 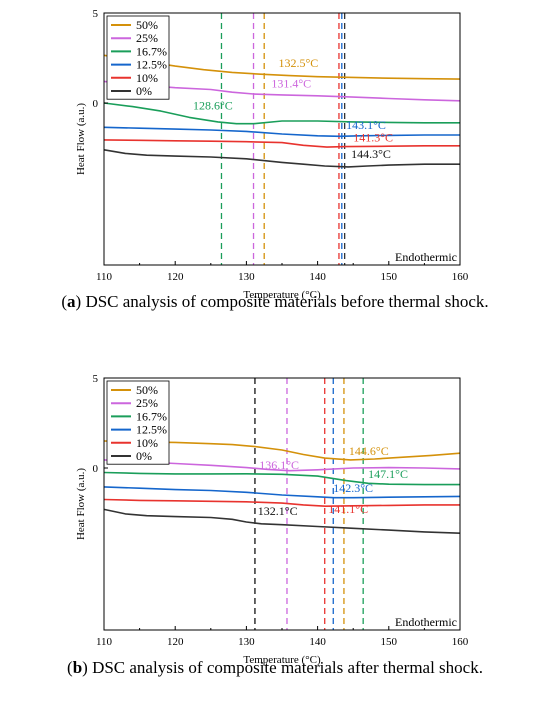 I want to click on peak-annotation: 141.1°C, so click(x=348, y=509).